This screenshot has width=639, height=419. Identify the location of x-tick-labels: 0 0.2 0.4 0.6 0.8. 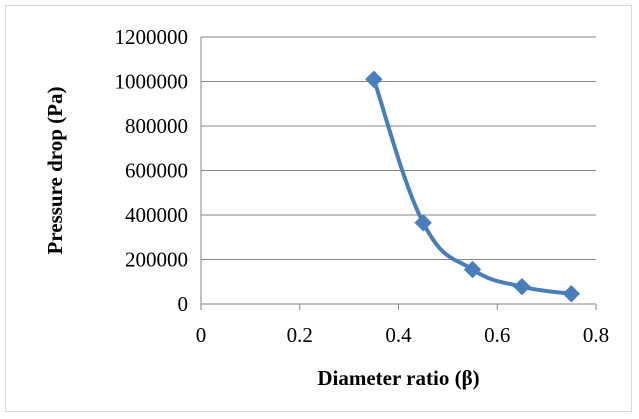
(402, 335).